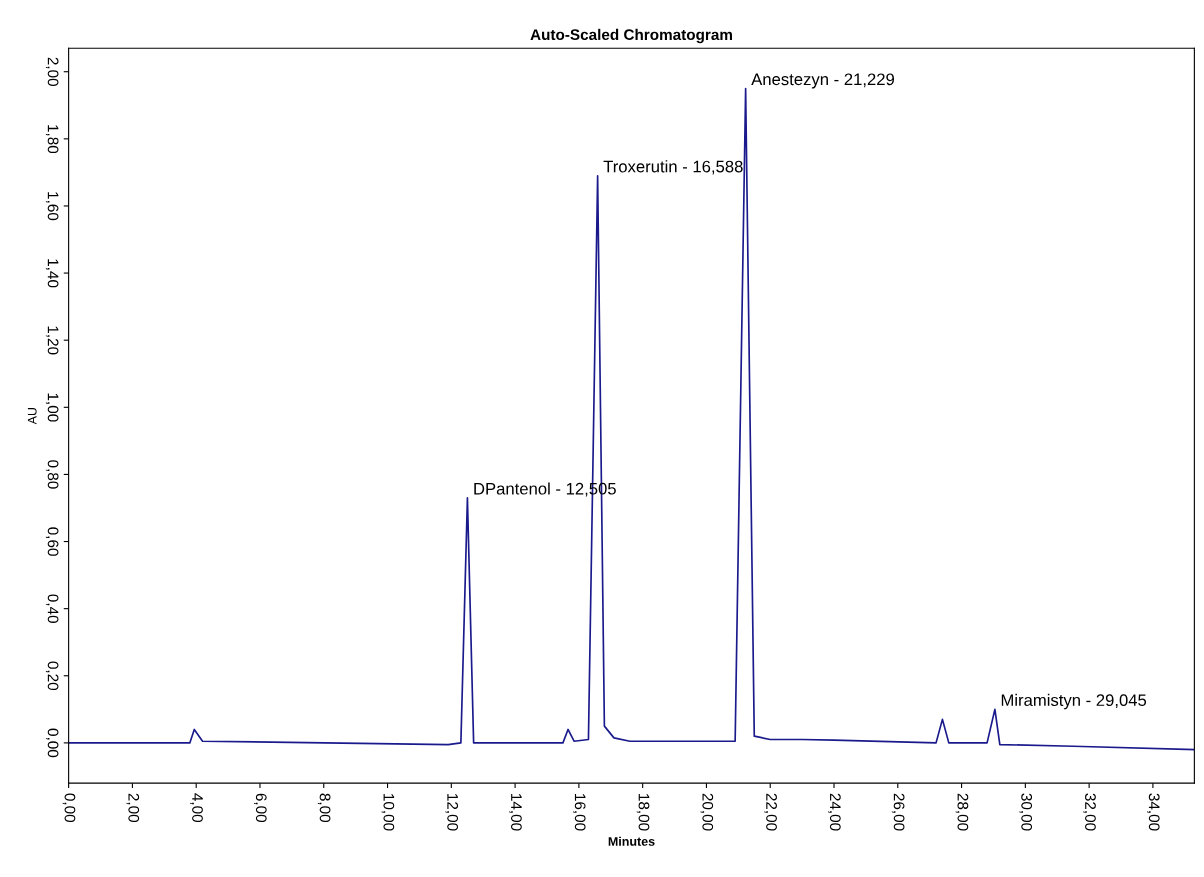  What do you see at coordinates (631, 36) in the screenshot?
I see `chart-title: Auto-Scaled Chromatogram` at bounding box center [631, 36].